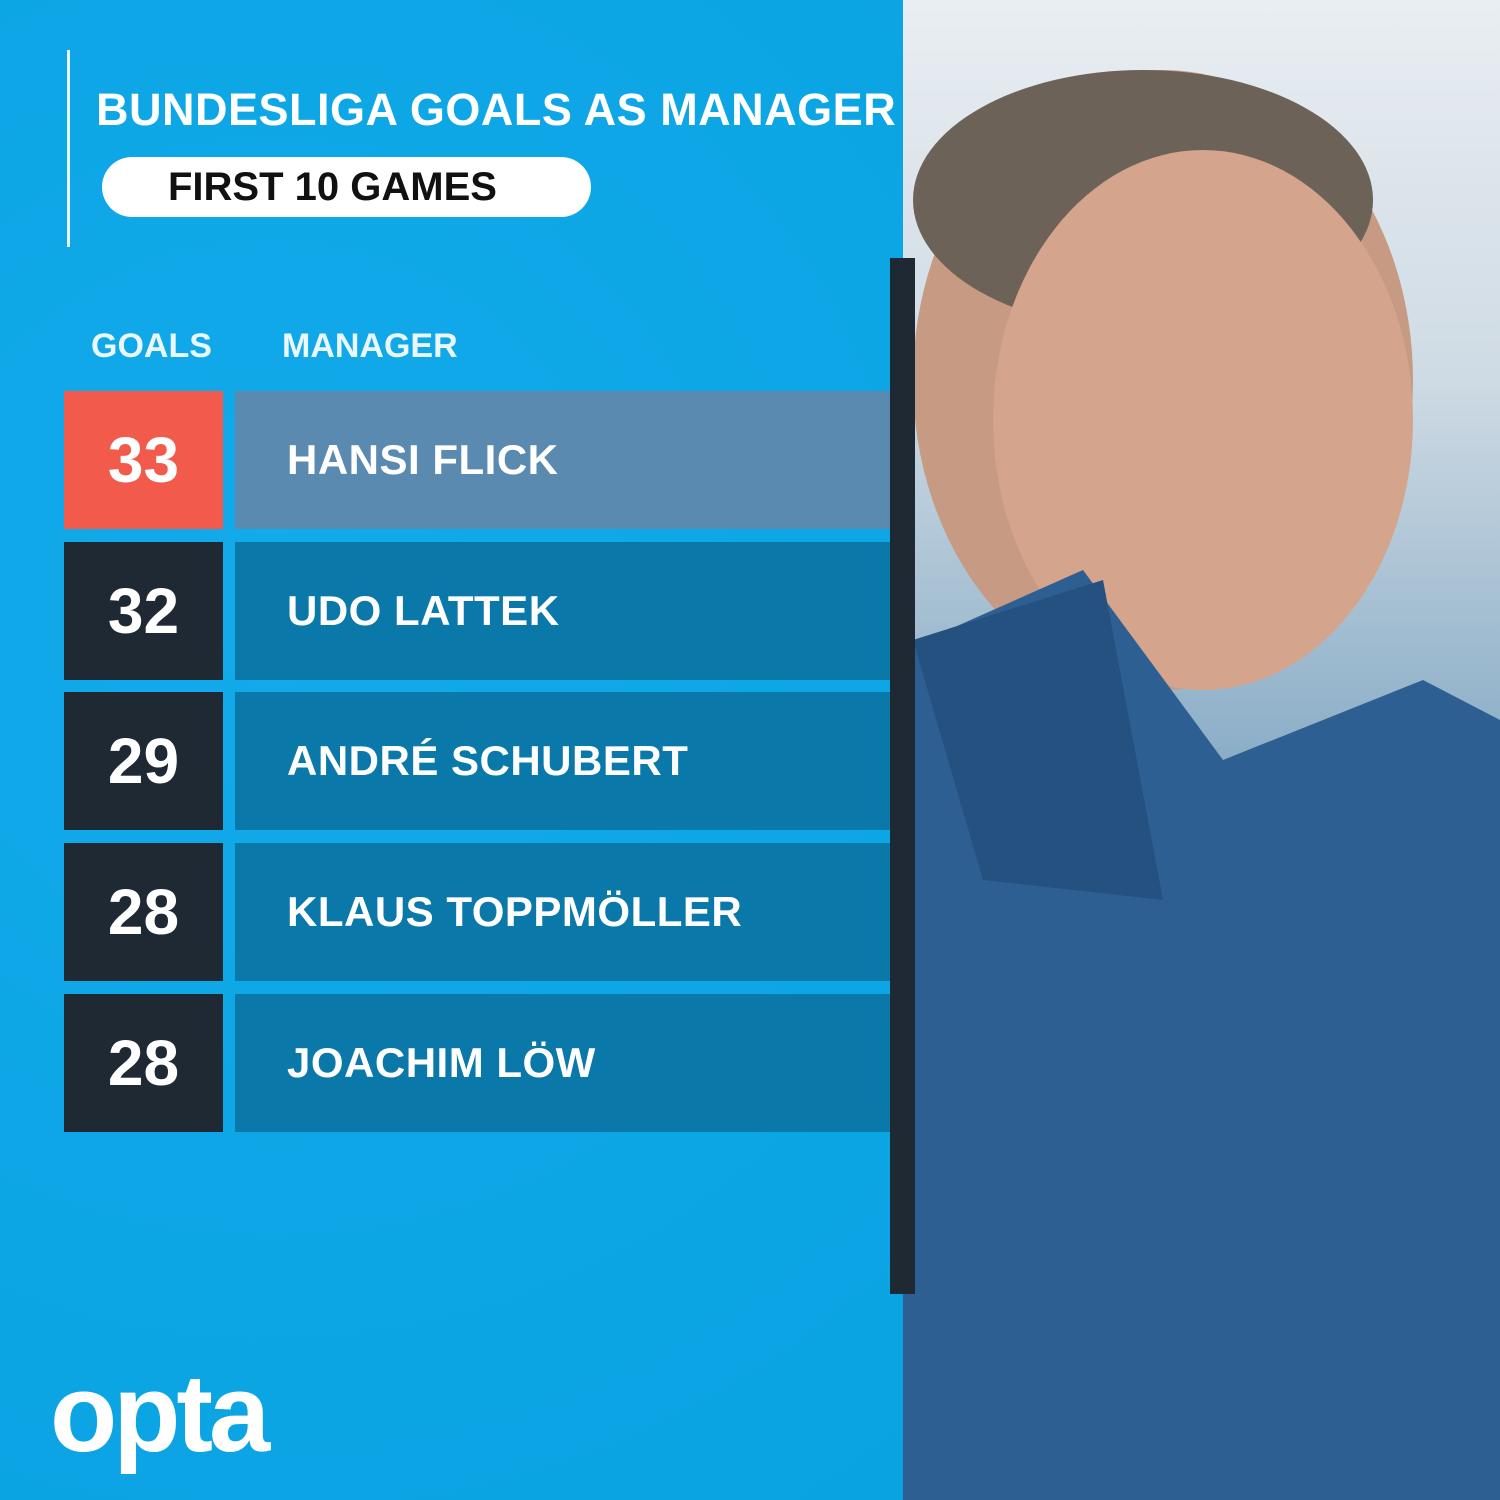 This screenshot has width=1500, height=1500. Describe the element at coordinates (143, 460) in the screenshot. I see `goals-cell: 33` at that location.